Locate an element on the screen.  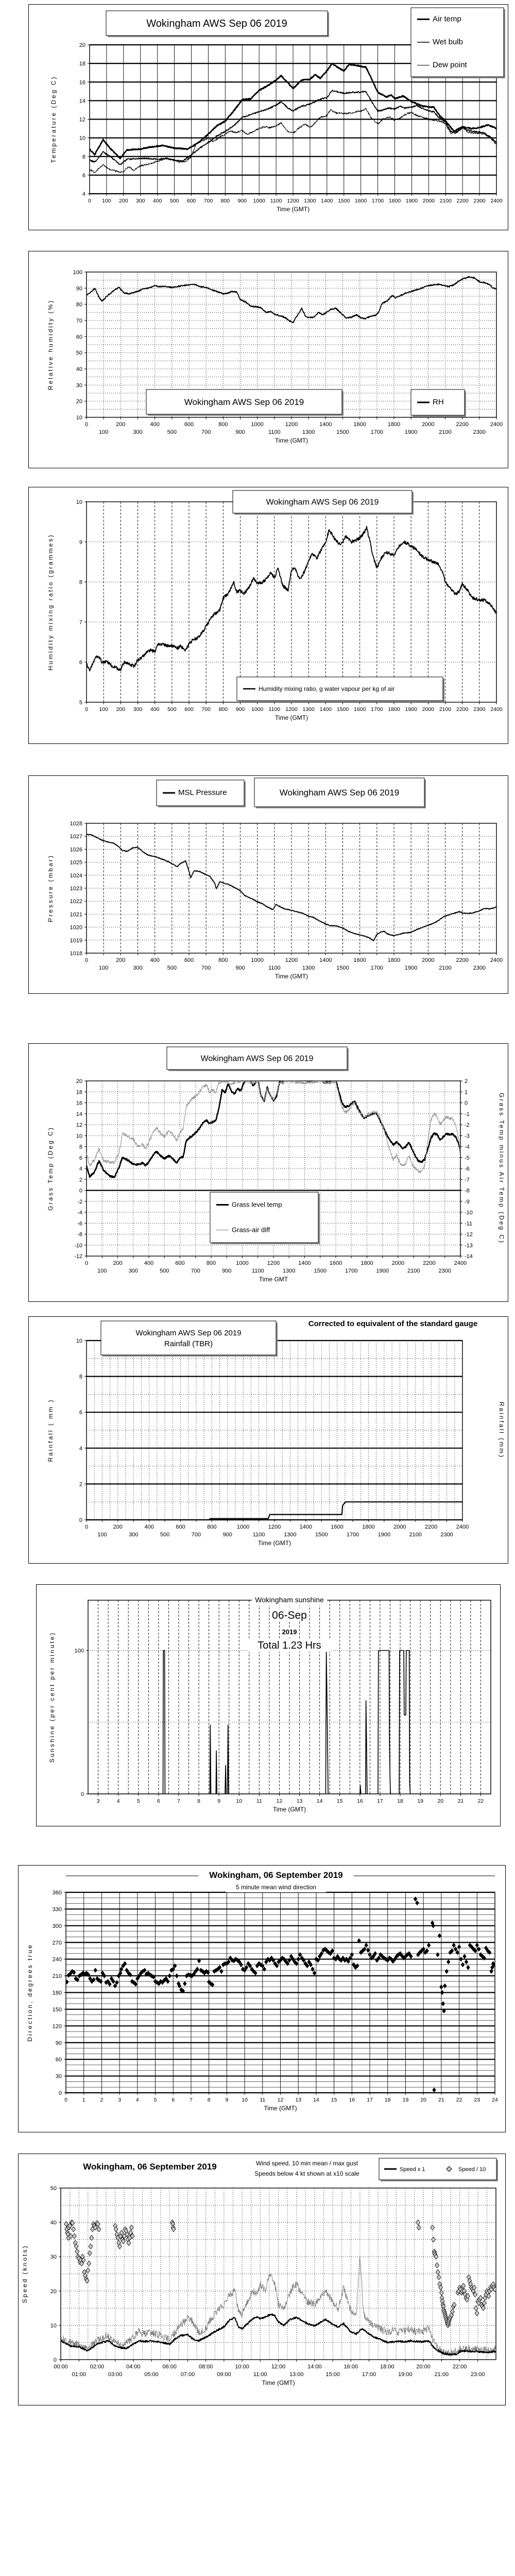
y-tick-label: 100 is located at coordinates (79, 1651).